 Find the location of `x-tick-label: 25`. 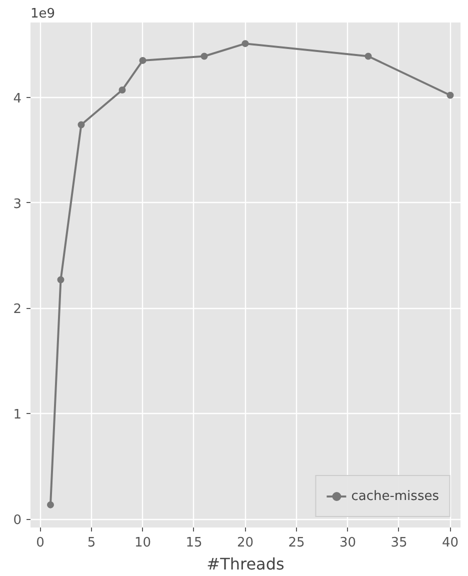

x-tick-label: 25 is located at coordinates (296, 543).